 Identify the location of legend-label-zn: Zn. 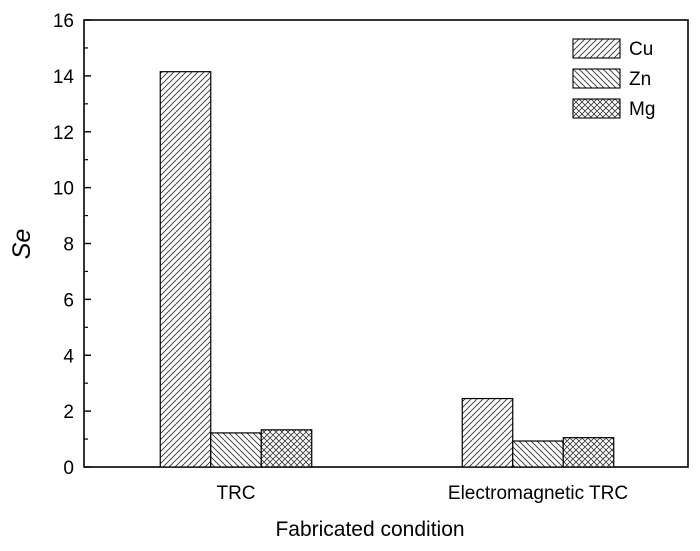
(640, 79).